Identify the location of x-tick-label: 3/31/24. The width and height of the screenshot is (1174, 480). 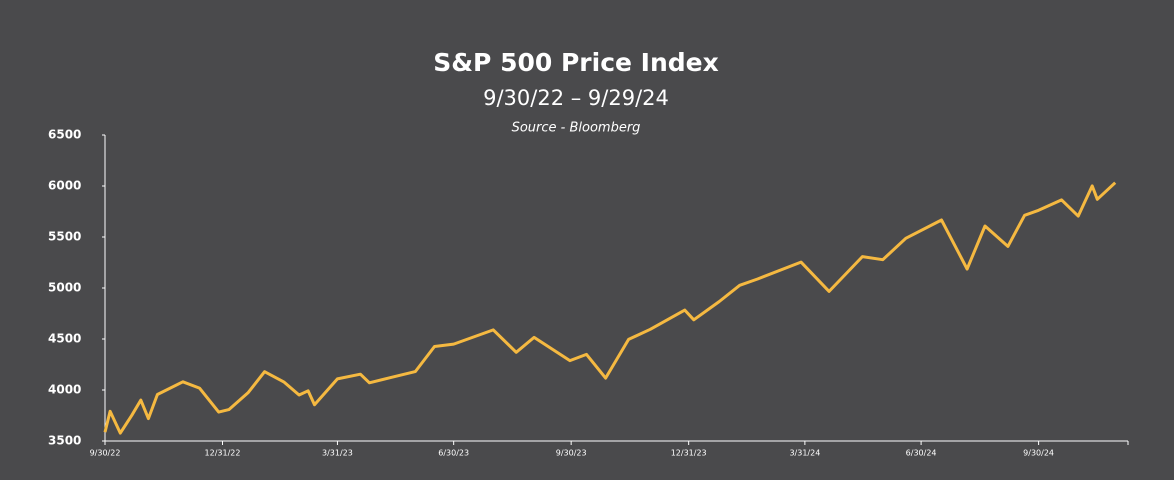
(804, 453).